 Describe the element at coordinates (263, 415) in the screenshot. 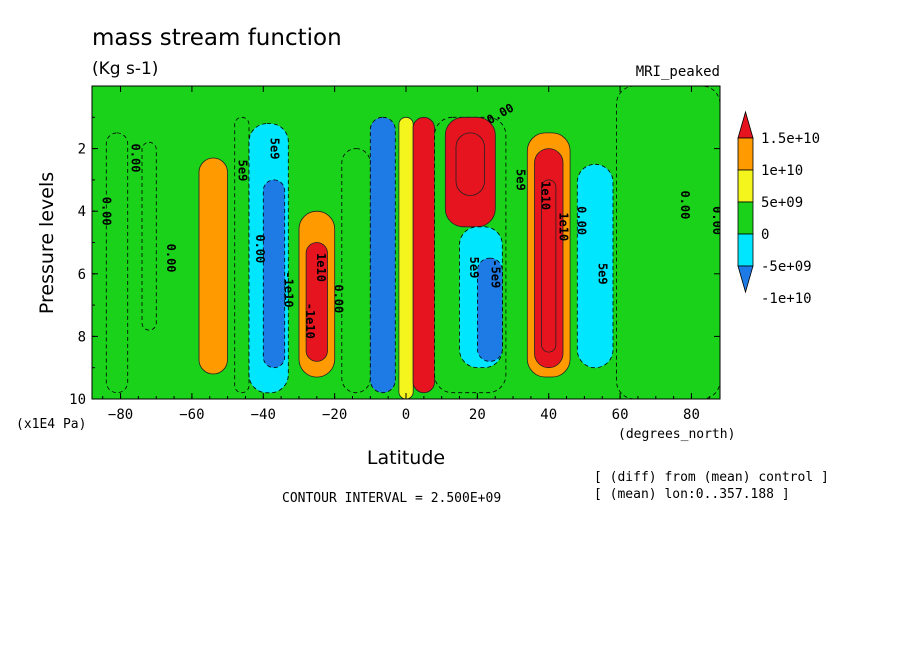

I see `x-tick-label: −40` at that location.